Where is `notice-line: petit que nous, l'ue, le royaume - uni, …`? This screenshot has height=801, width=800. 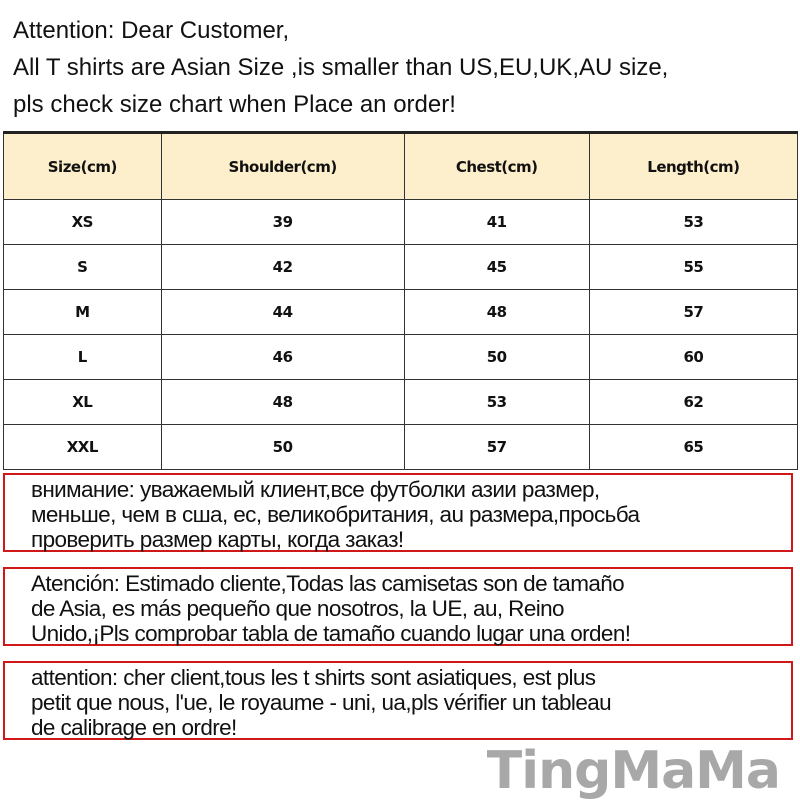
notice-line: petit que nous, l'ue, le royaume - uni, … is located at coordinates (321, 702).